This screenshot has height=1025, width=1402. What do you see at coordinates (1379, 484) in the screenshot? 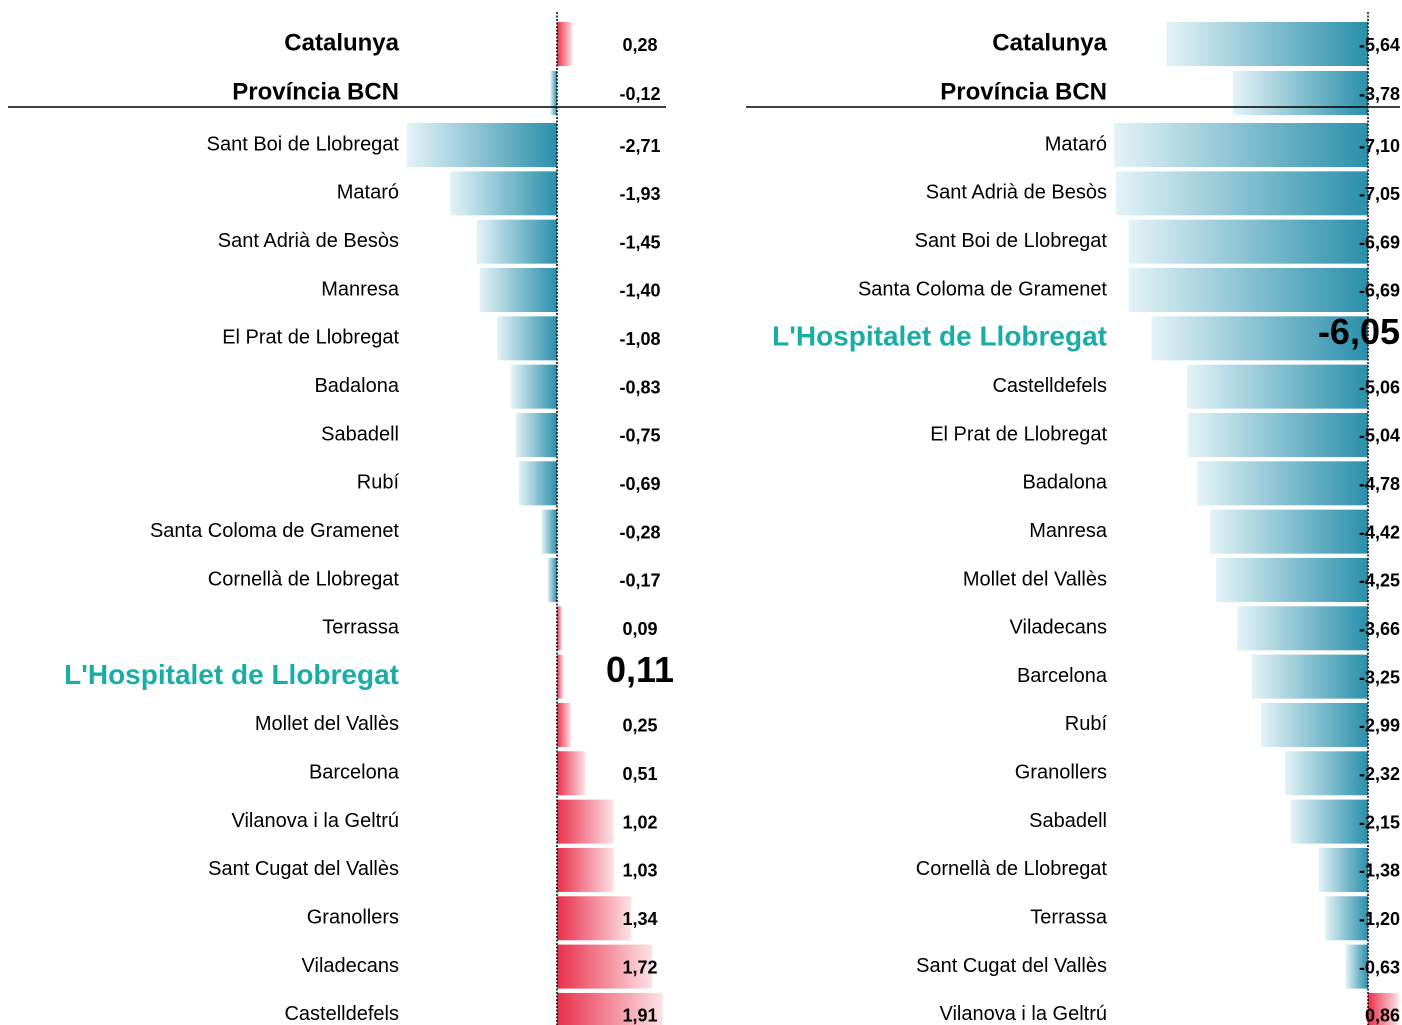
I see `value-label: -4,78` at bounding box center [1379, 484].